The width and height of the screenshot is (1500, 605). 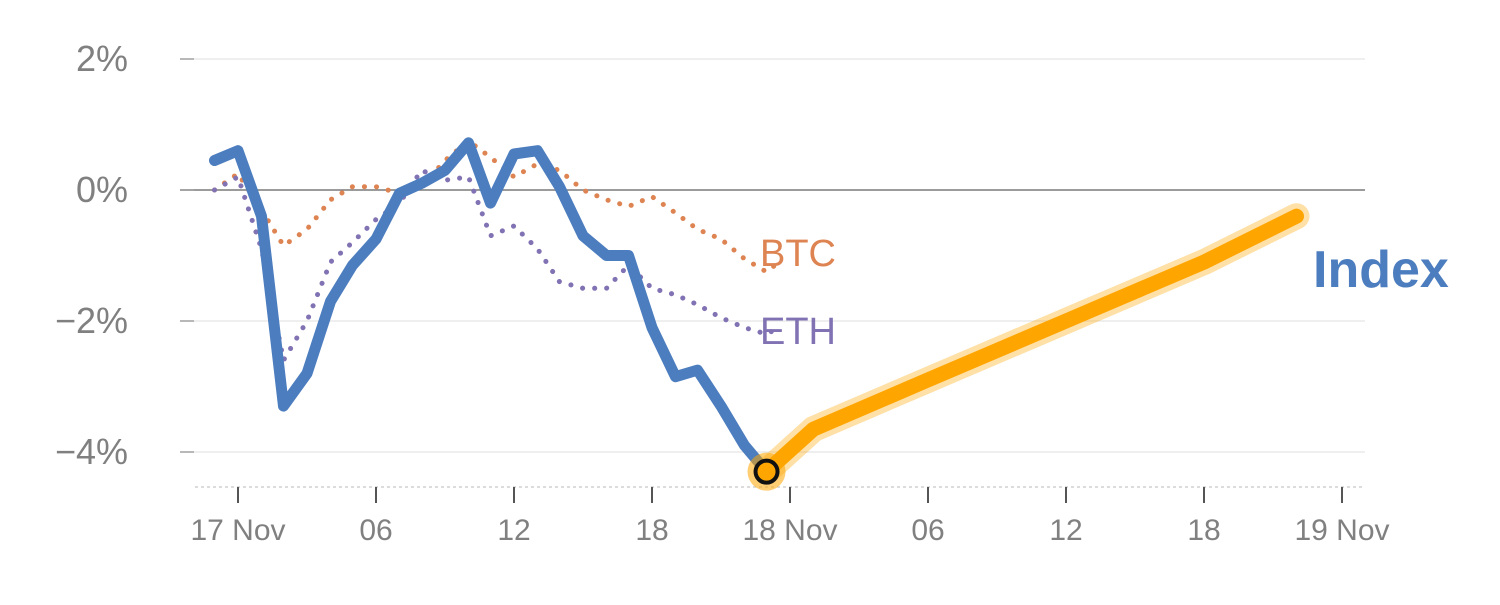 What do you see at coordinates (1381, 270) in the screenshot?
I see `series-label-index: Index` at bounding box center [1381, 270].